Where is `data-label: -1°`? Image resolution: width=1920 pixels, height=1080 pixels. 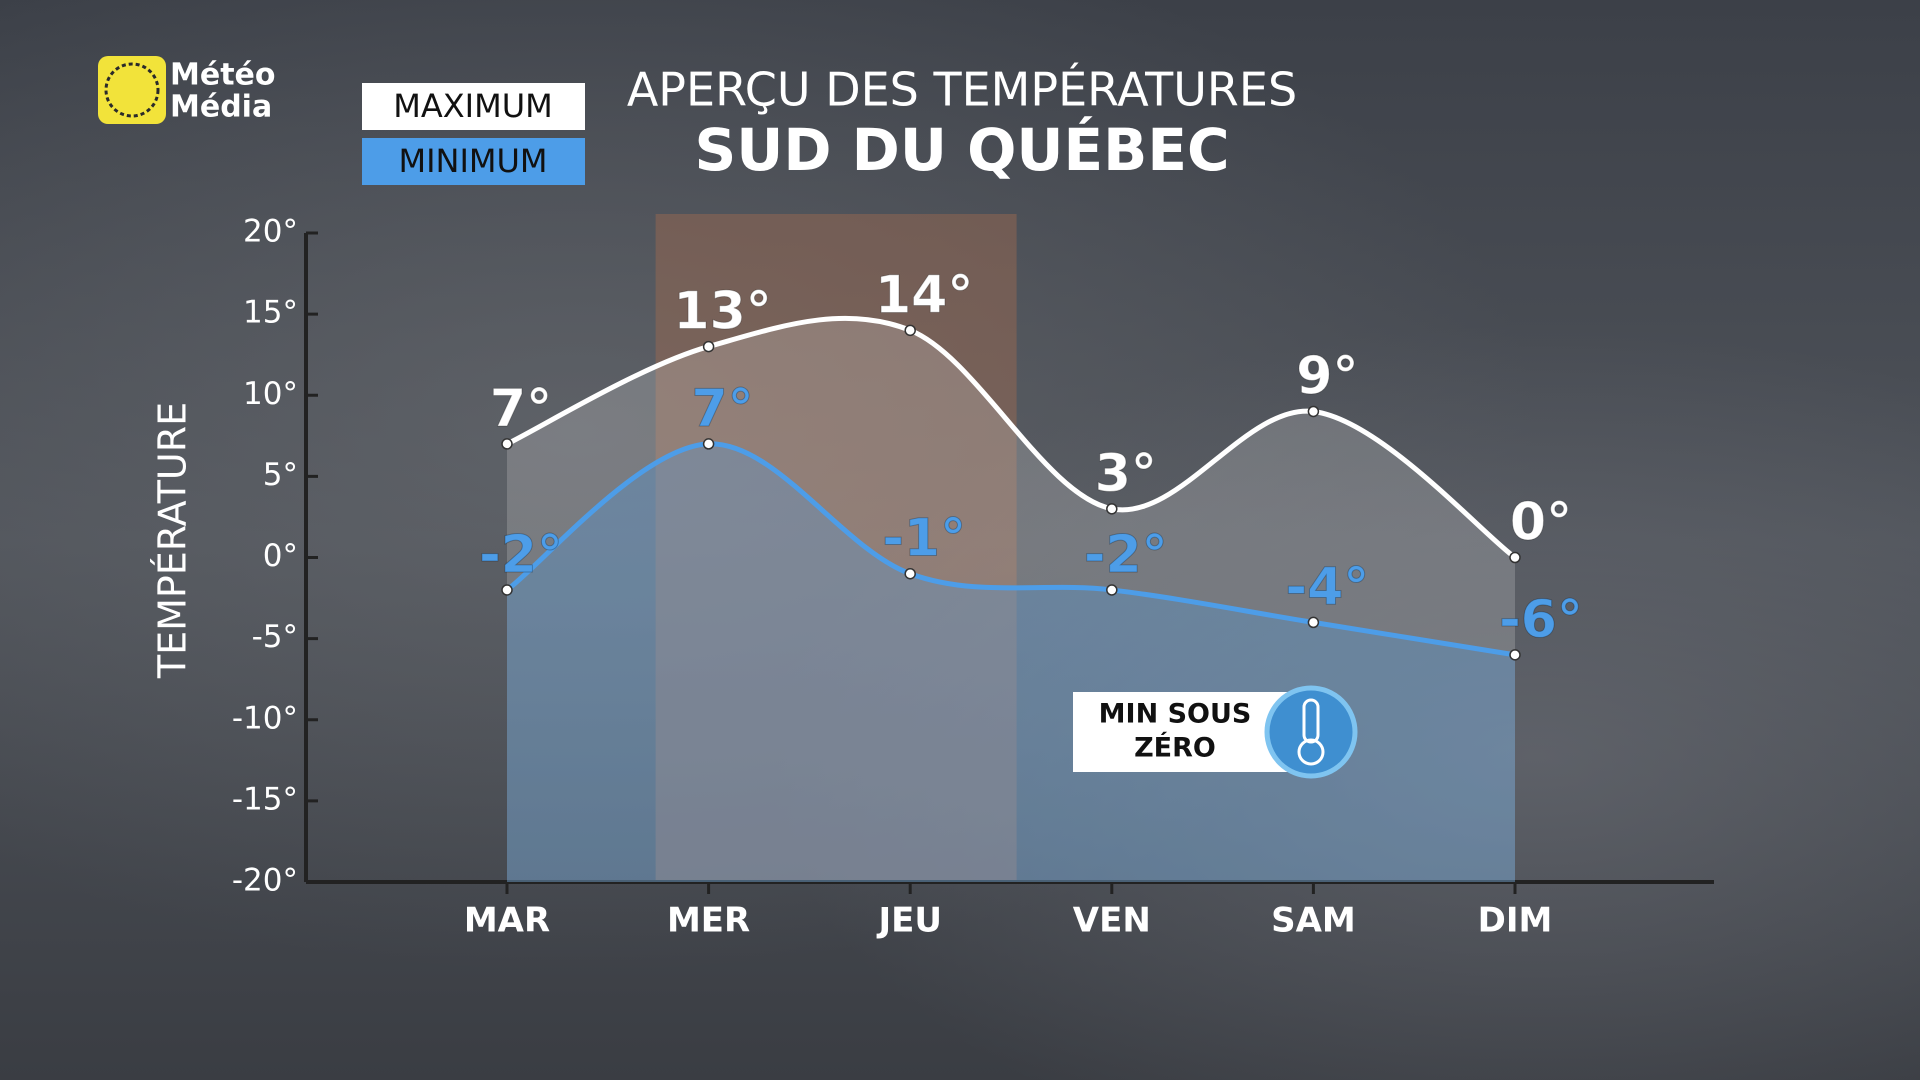 data-label: -1° is located at coordinates (924, 539).